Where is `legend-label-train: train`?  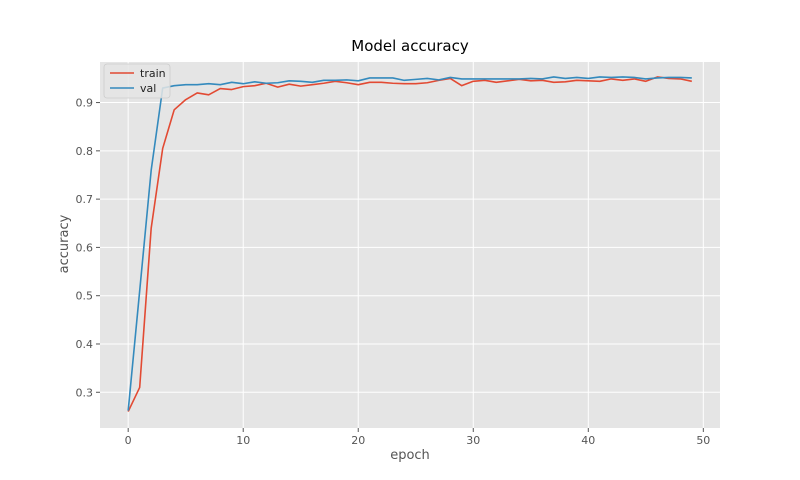
legend-label-train: train is located at coordinates (153, 73).